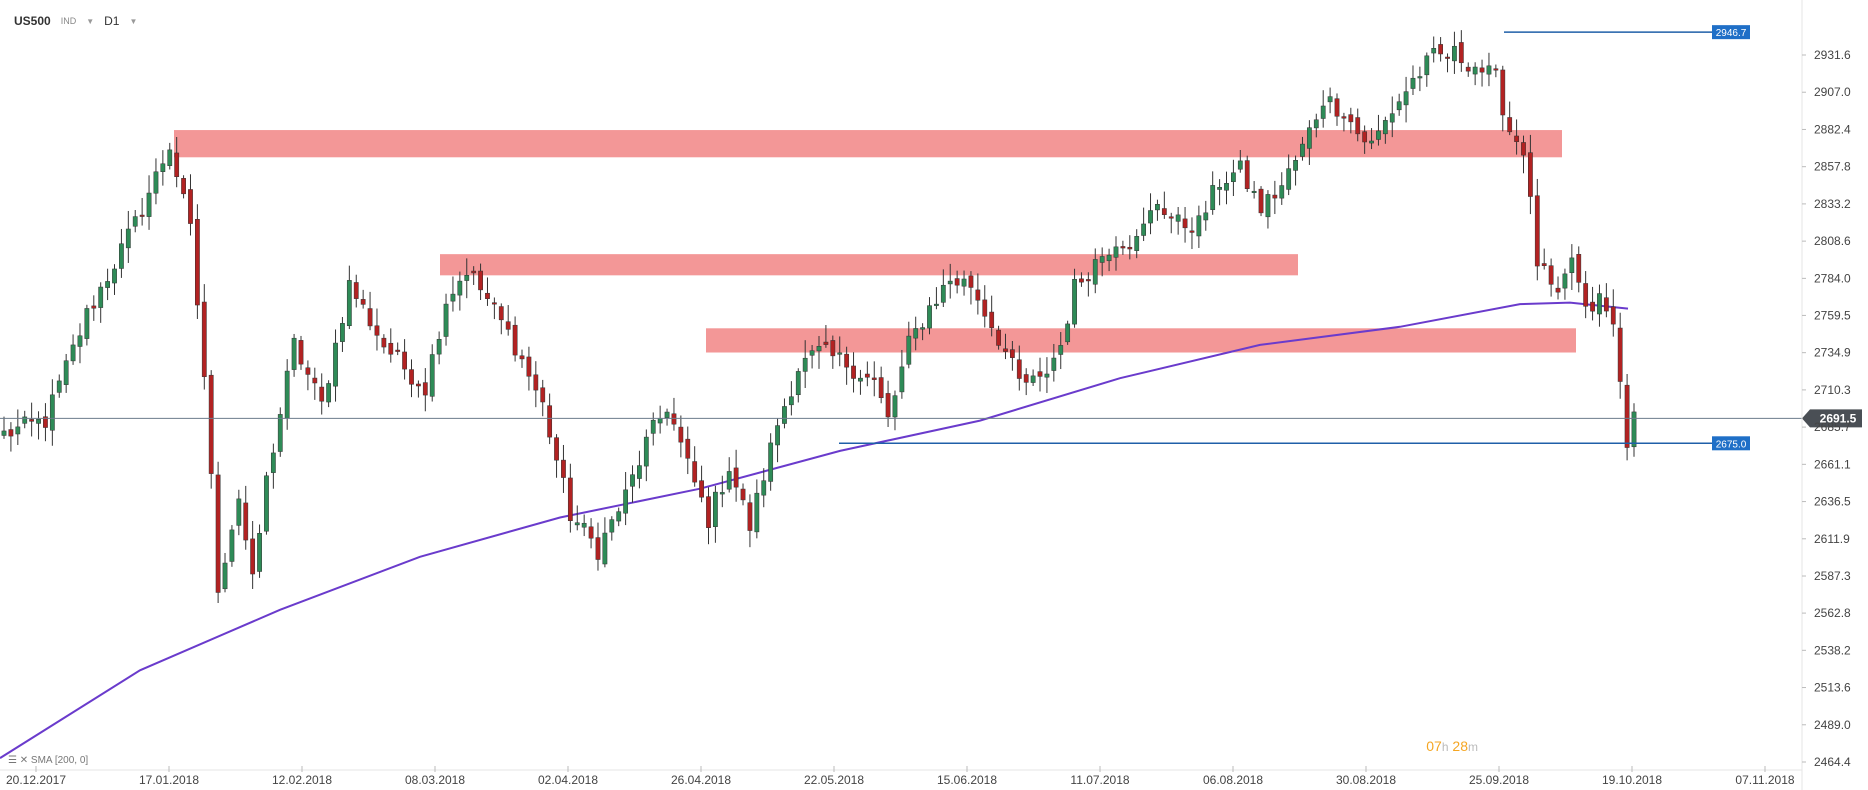 The image size is (1868, 790). What do you see at coordinates (1832, 241) in the screenshot?
I see `y-tick-label: 2808.6` at bounding box center [1832, 241].